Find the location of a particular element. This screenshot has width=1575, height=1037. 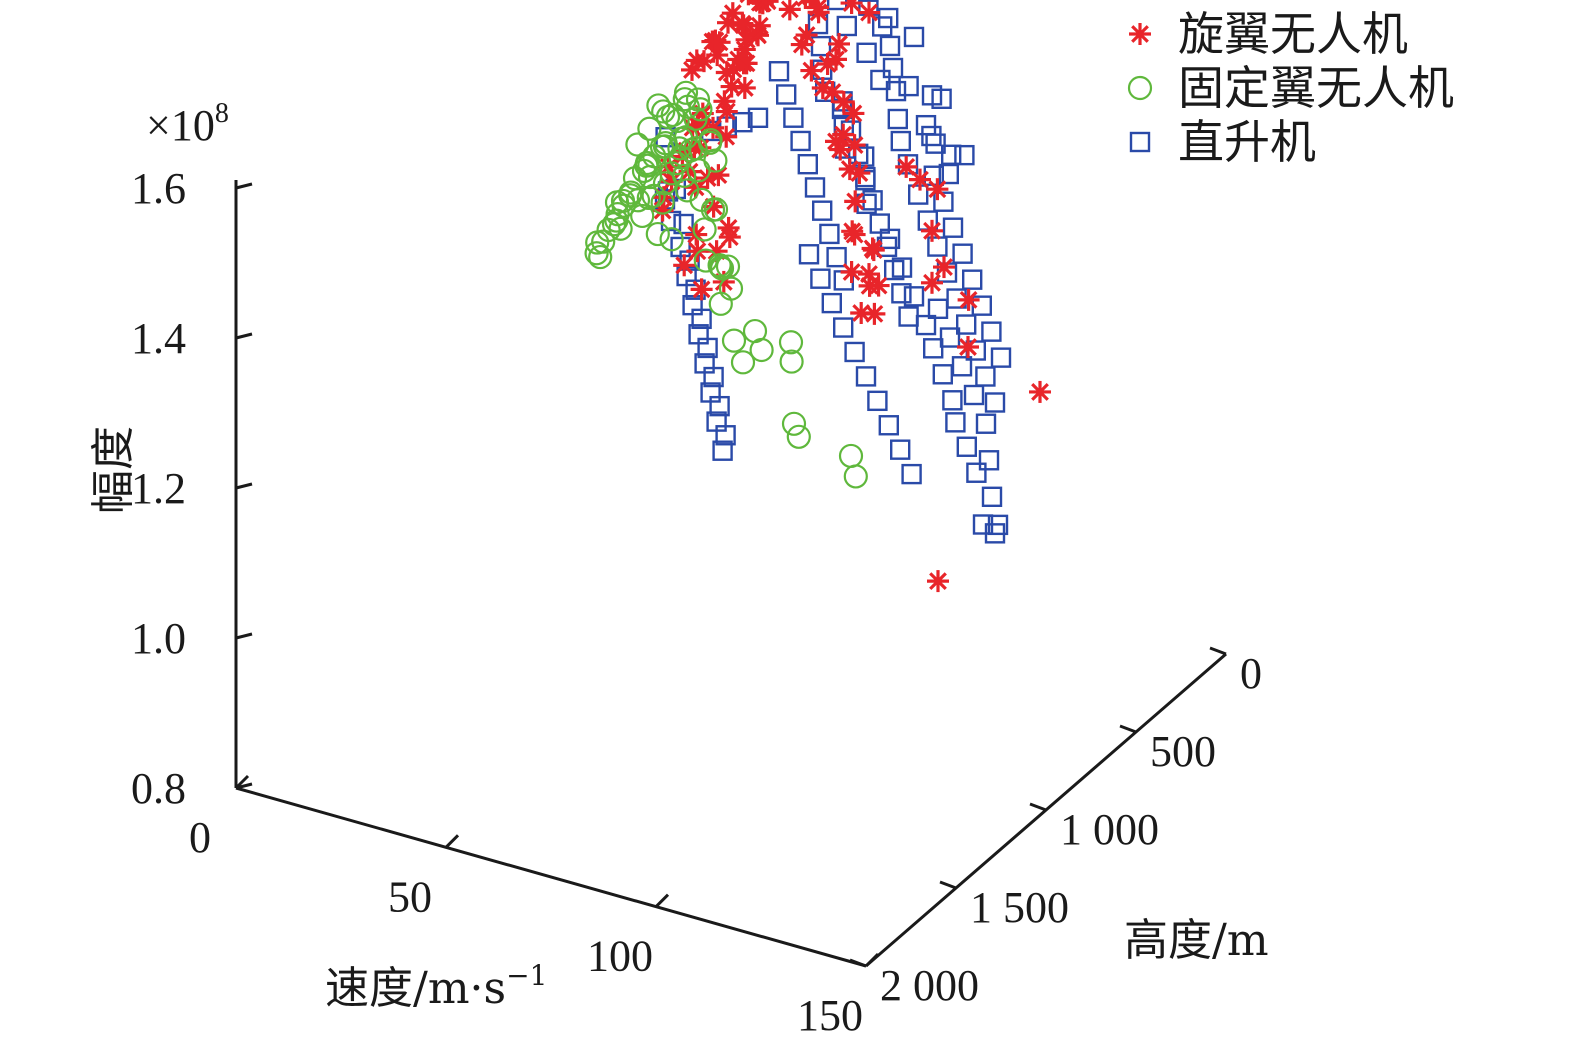

z-tick-label: 1.0 is located at coordinates (158, 638).